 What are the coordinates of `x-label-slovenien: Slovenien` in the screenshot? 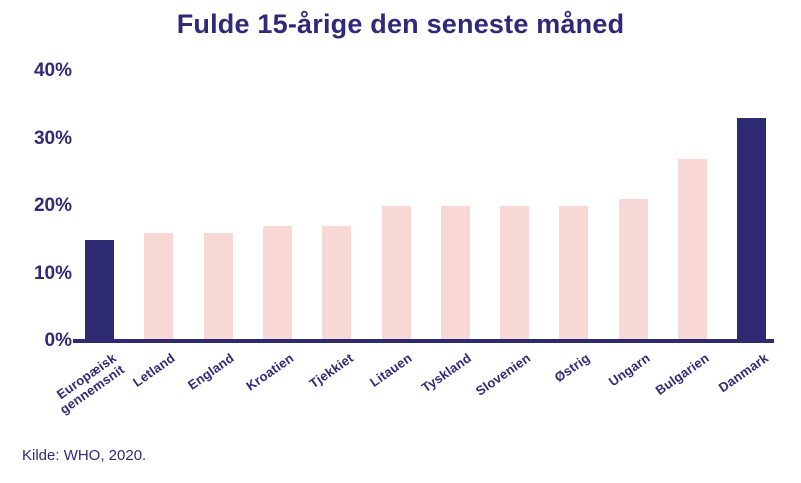 It's located at (503, 374).